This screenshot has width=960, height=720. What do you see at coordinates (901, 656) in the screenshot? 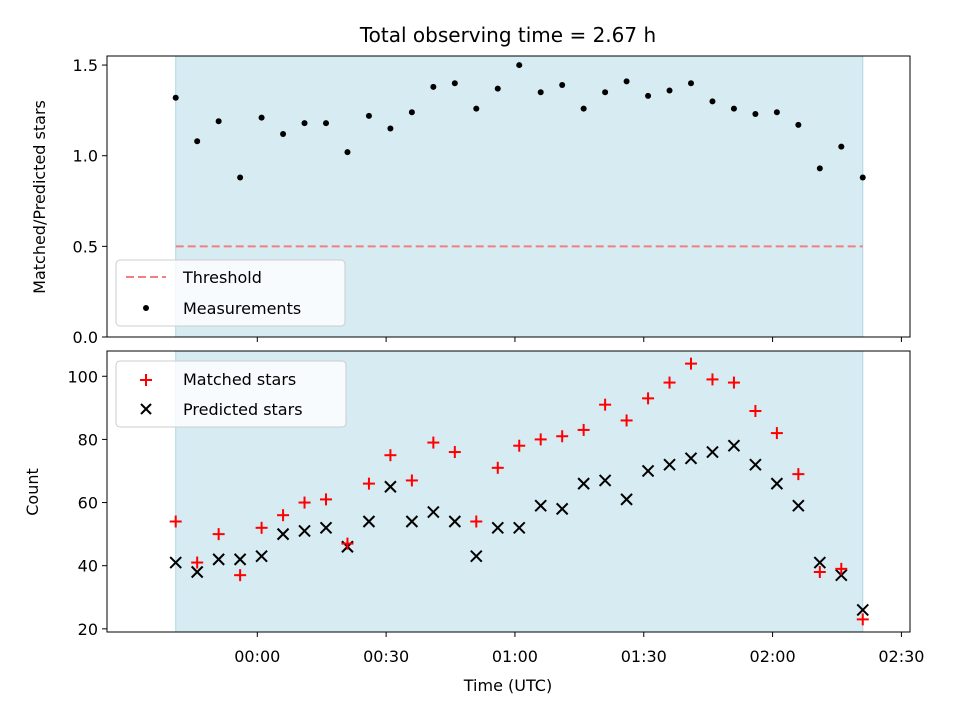
I see `x-tick-label: 02:30` at bounding box center [901, 656].